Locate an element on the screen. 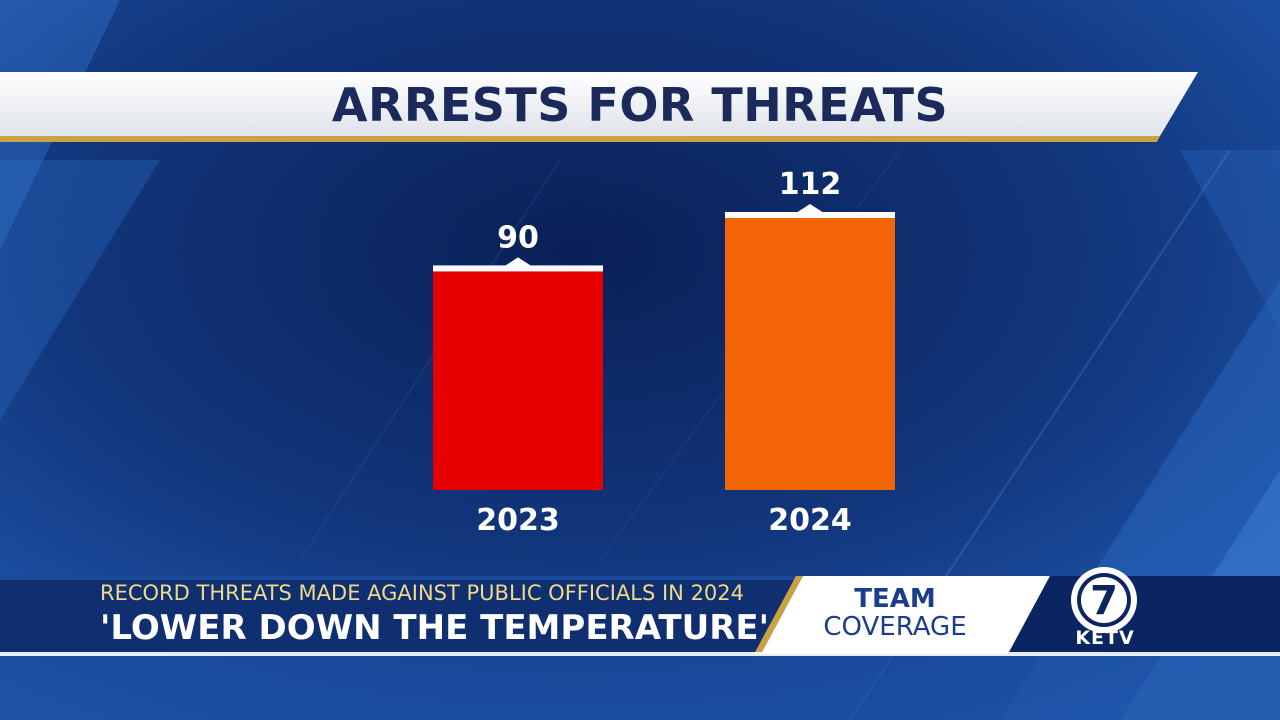  chart-title: ARRESTS FOR THREATS is located at coordinates (640, 105).